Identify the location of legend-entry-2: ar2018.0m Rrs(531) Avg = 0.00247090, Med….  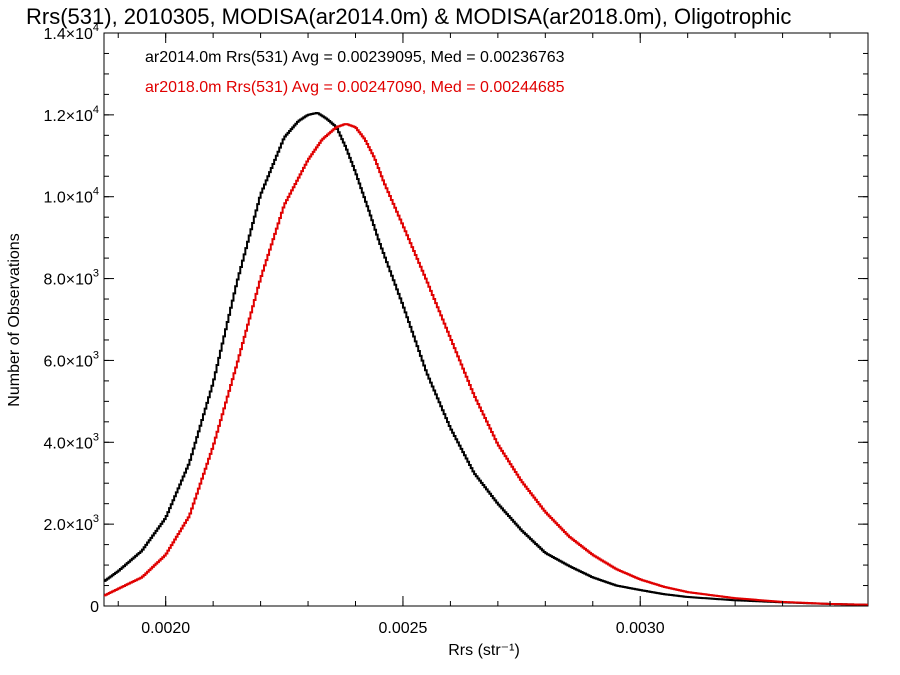
(355, 87).